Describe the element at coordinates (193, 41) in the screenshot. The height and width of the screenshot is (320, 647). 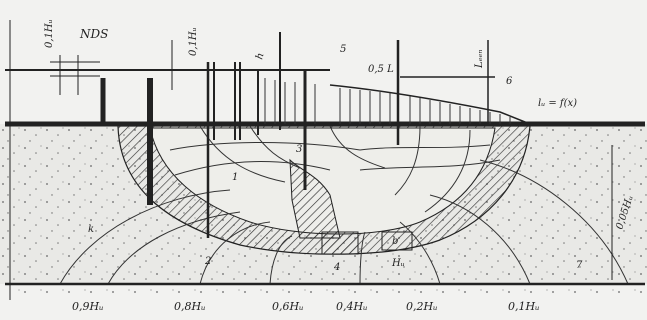
I see `label-top-mid: 0,1Hᵤ` at that location.